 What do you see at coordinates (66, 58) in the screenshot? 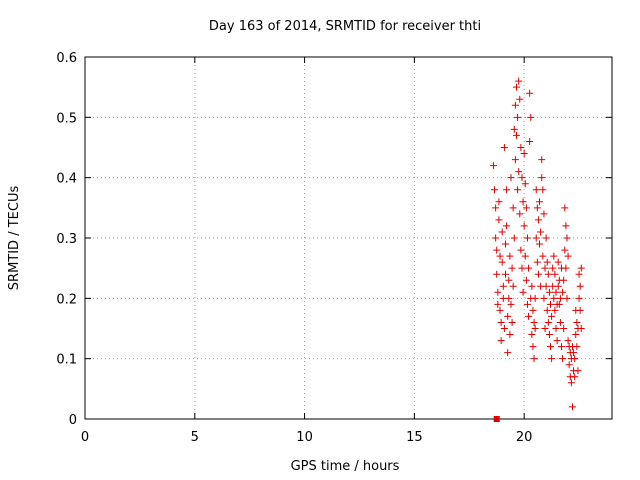
I see `y-tick-label: 0.6` at bounding box center [66, 58].